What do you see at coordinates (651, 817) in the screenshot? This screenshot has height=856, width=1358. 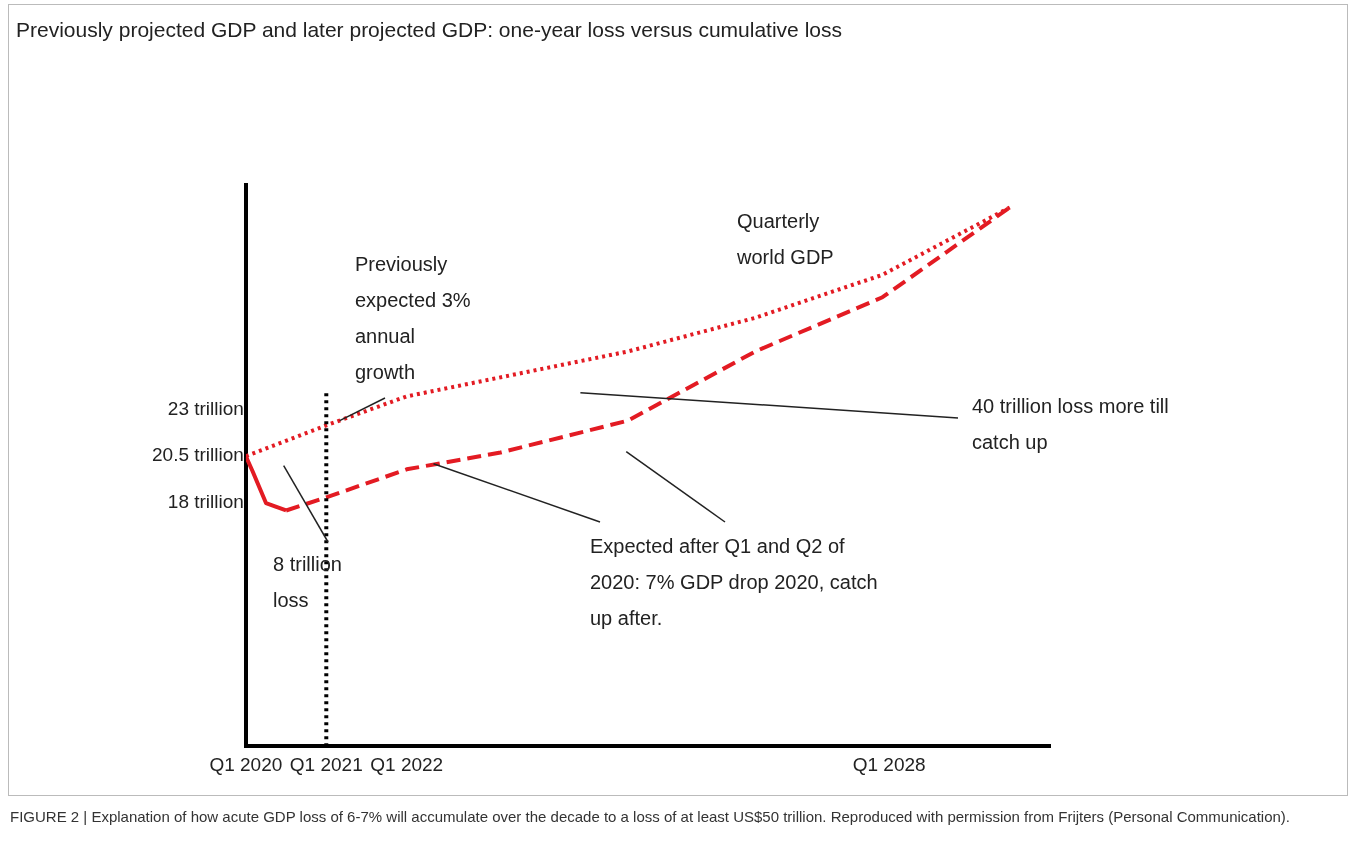 I see `caption: FIGURE 2 | Explanation of how acute GDP loss of 6-7% will accumulate over the decade to a loss of at least US$50 trillion. Reproduced with permission from Frijters (Personal Communication).` at bounding box center [651, 817].